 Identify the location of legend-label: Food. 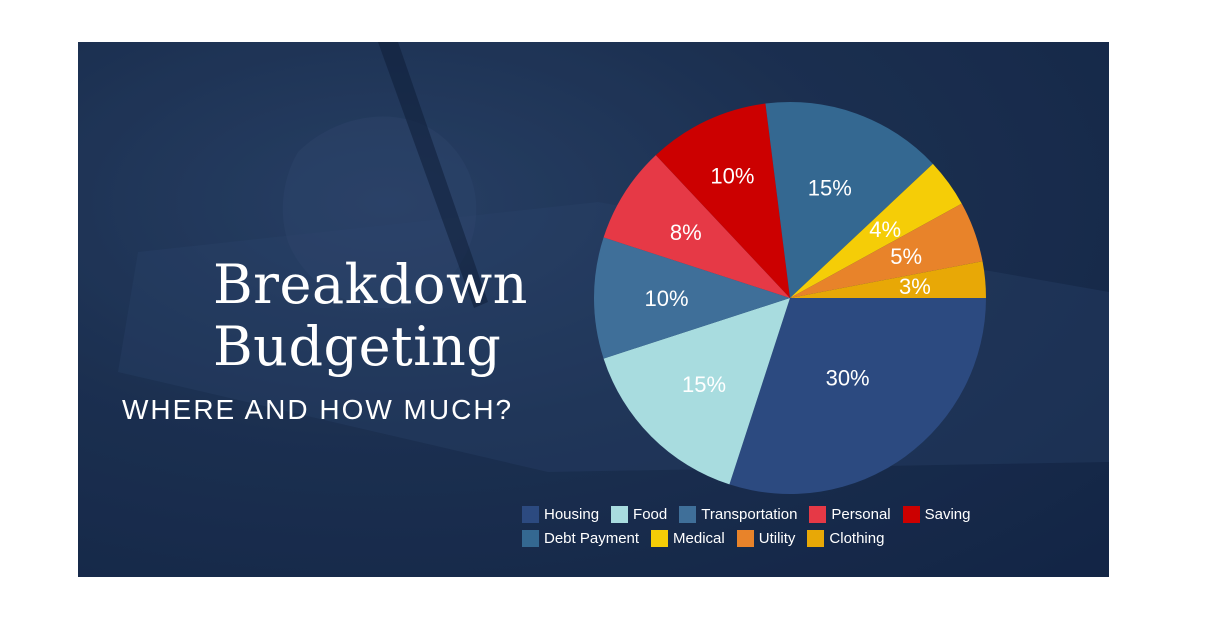
(650, 514).